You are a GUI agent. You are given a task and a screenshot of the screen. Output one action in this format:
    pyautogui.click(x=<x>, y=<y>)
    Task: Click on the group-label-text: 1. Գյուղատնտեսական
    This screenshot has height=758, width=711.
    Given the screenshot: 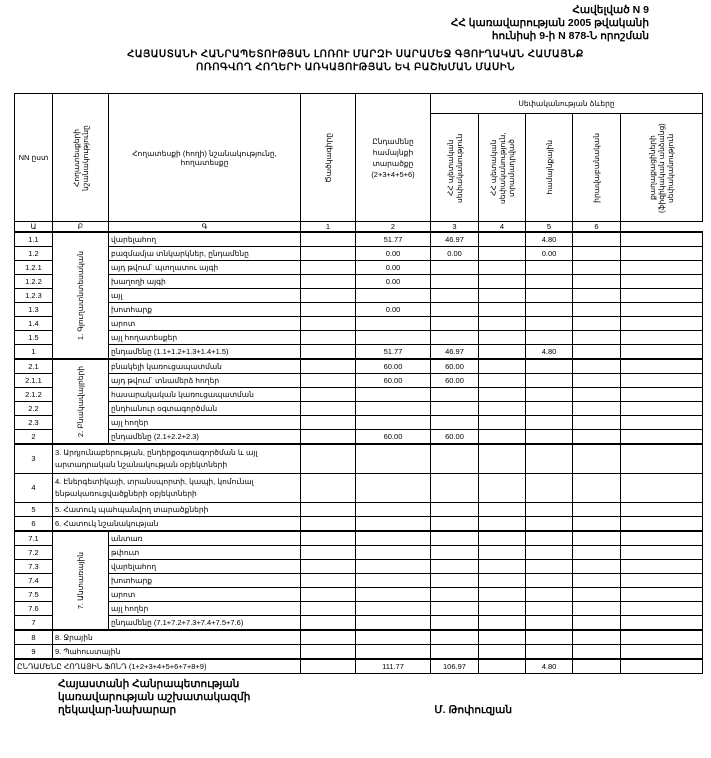 What is the action you would take?
    pyautogui.click(x=80, y=295)
    